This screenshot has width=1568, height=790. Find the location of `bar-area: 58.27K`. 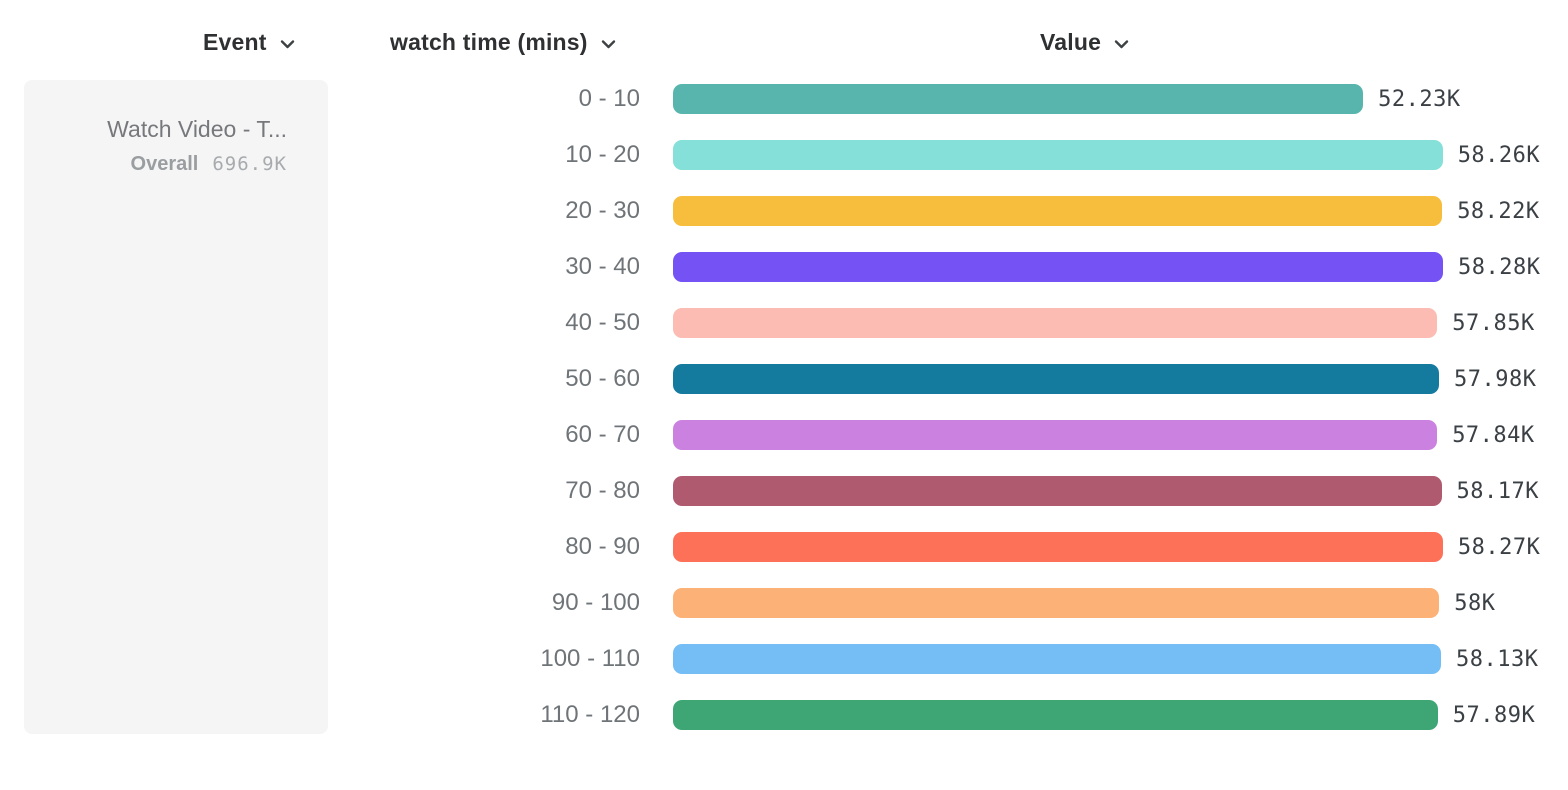

bar-area: 58.27K is located at coordinates (1106, 547).